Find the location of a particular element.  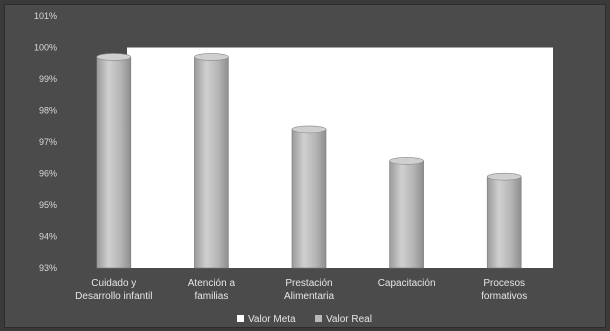

legend-item: Valor Meta is located at coordinates (266, 319).